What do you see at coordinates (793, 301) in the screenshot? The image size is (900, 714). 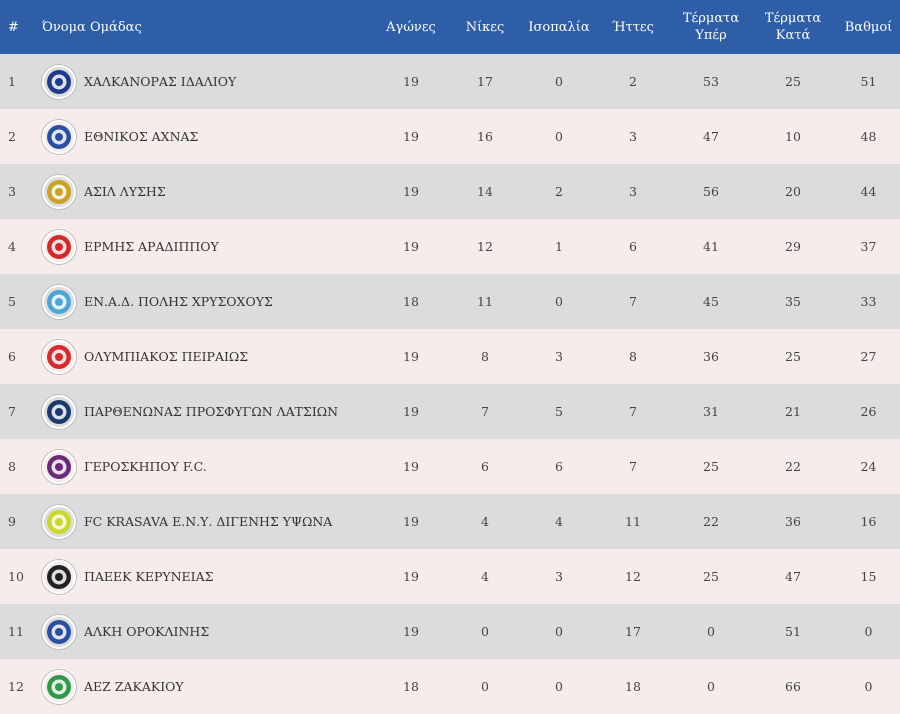 I see `goals-against-cell: 35` at bounding box center [793, 301].